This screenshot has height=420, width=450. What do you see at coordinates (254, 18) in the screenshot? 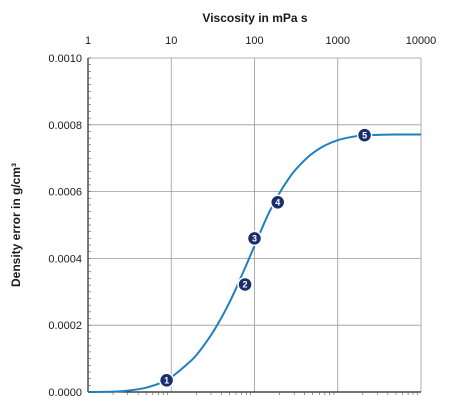
I see `x-axis-title: Viscosity in mPa s` at bounding box center [254, 18].